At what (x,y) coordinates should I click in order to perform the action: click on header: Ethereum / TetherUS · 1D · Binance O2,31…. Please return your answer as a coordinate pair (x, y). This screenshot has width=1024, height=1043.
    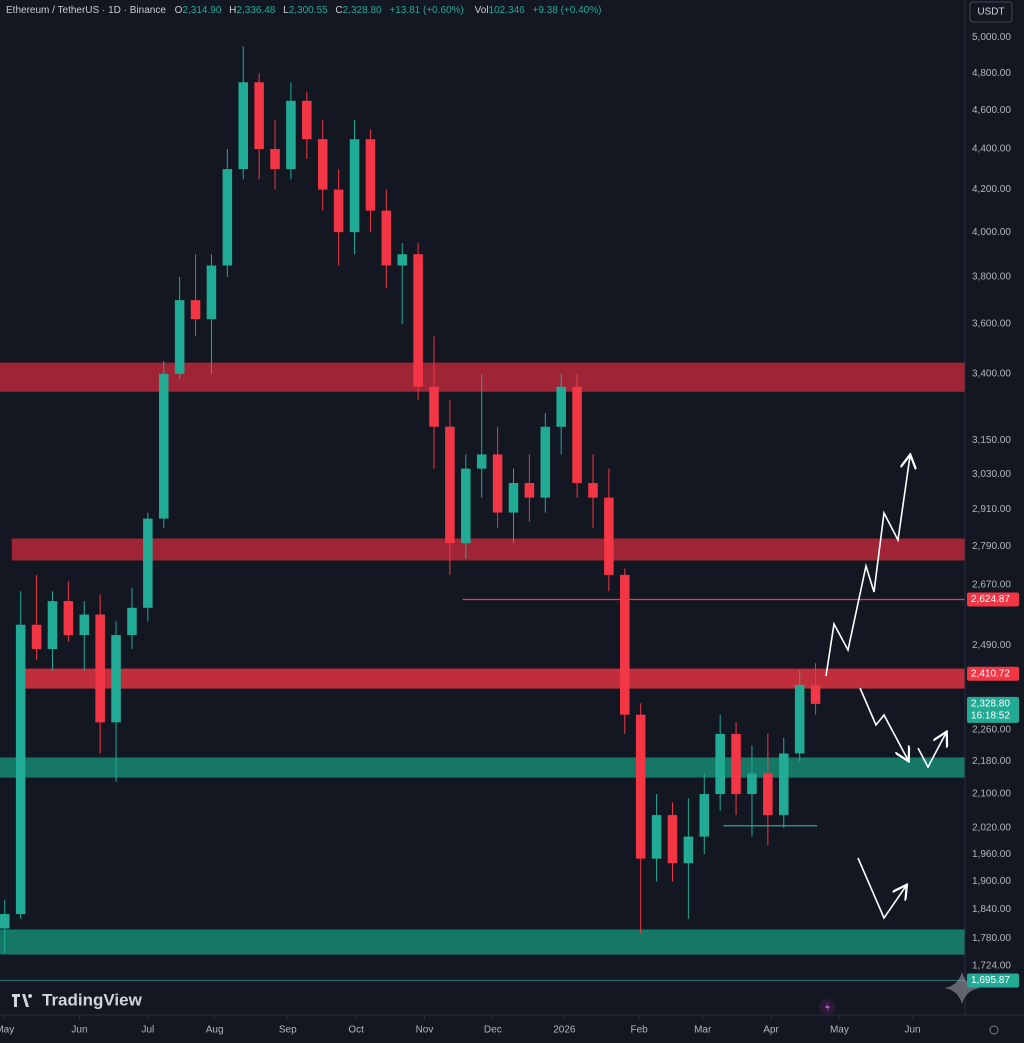
    Looking at the image, I should click on (303, 10).